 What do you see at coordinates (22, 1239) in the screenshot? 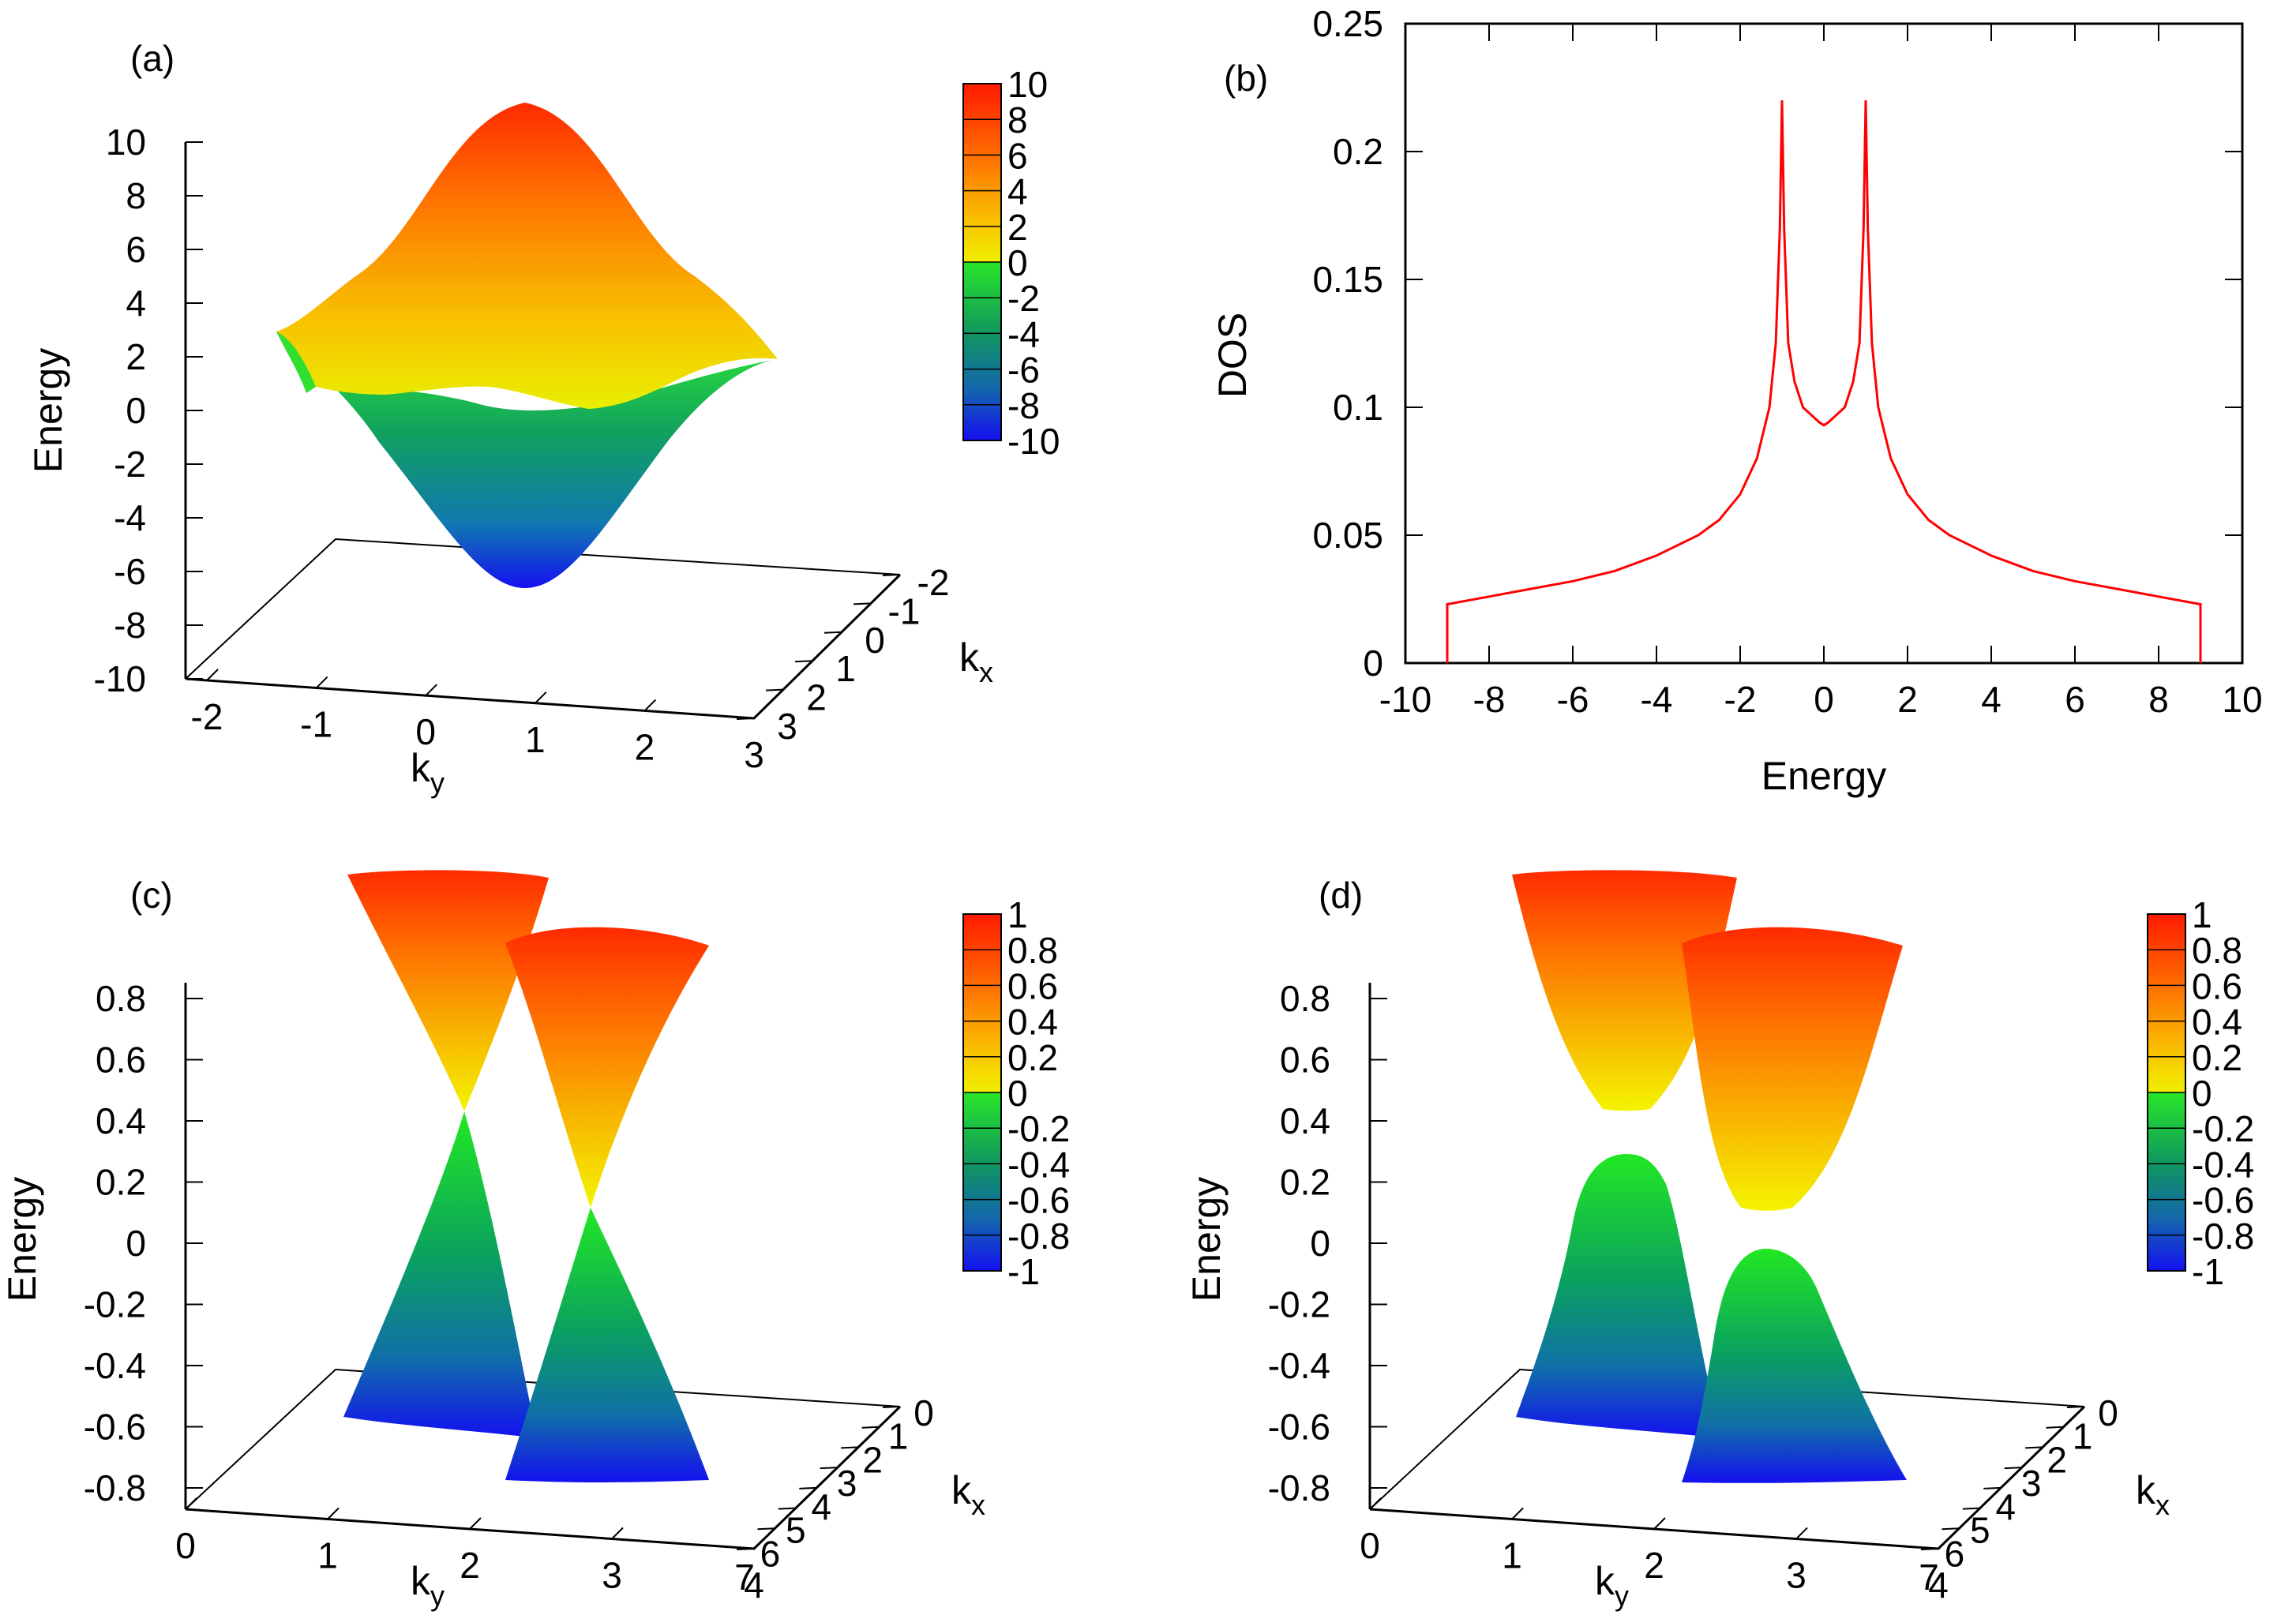
I see `panel-c-zlabel: Energy` at bounding box center [22, 1239].